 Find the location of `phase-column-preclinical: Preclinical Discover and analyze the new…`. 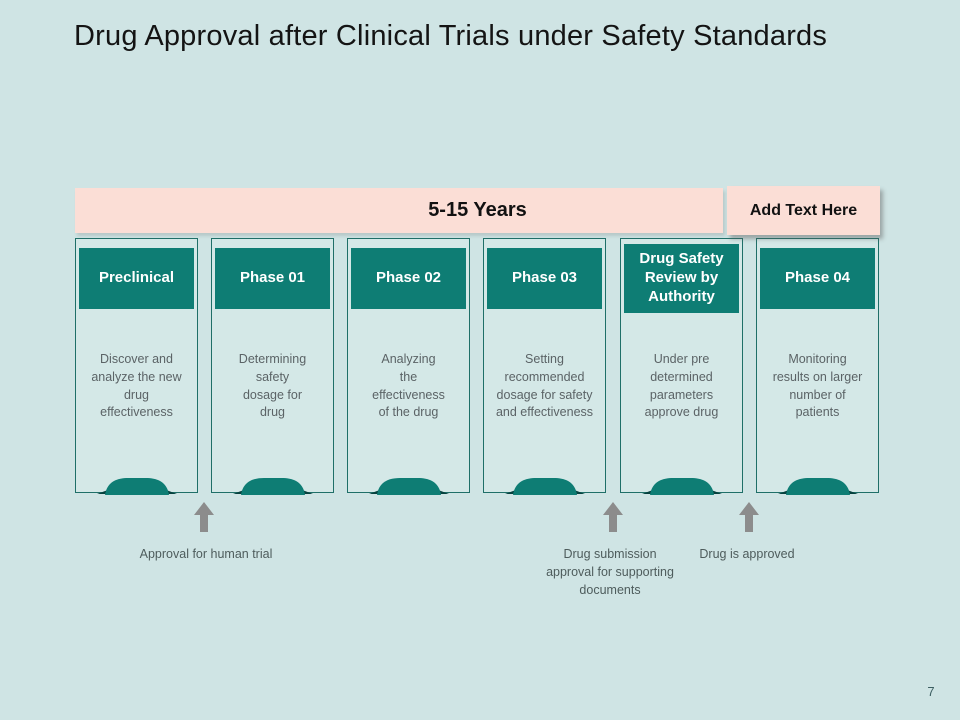

phase-column-preclinical: Preclinical Discover and analyze the new… is located at coordinates (136, 366).